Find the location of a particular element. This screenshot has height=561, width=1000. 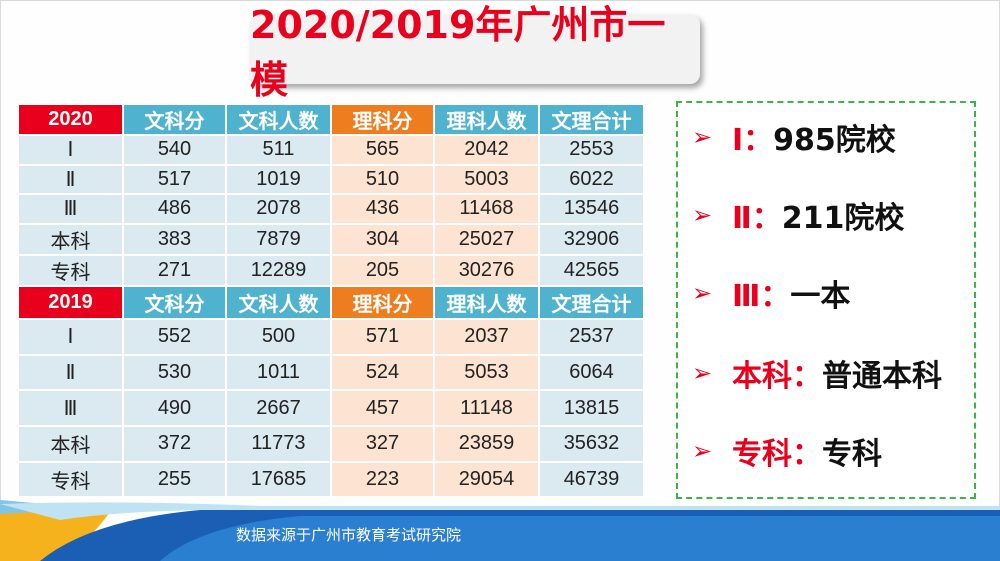

table-cell: 486 is located at coordinates (174, 209).